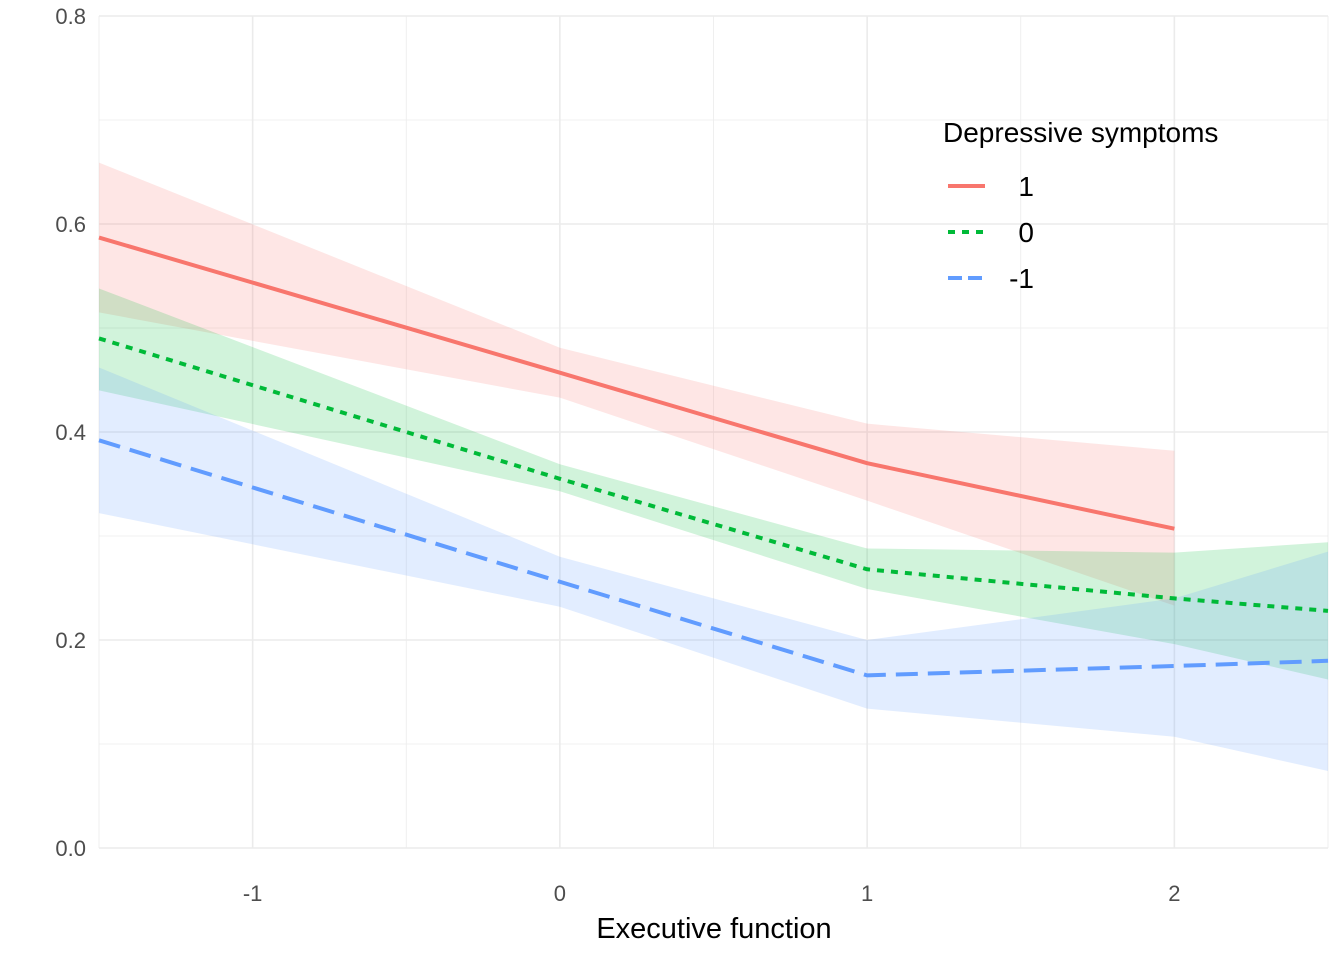  Describe the element at coordinates (1080, 205) in the screenshot. I see `legend: Depressive symptoms 1 0 -1` at that location.